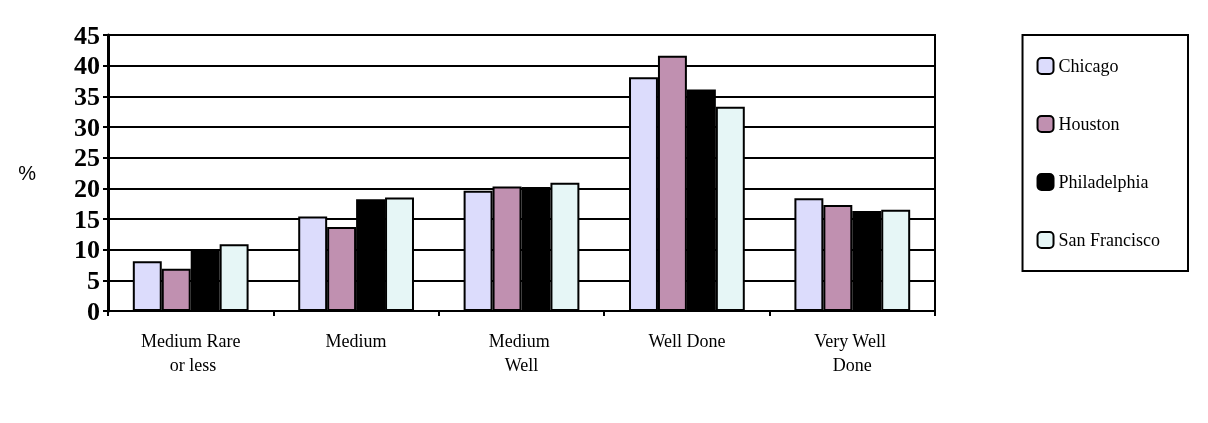 This screenshot has height=423, width=1208. Describe the element at coordinates (356, 341) in the screenshot. I see `x-tick-label: Medium` at that location.